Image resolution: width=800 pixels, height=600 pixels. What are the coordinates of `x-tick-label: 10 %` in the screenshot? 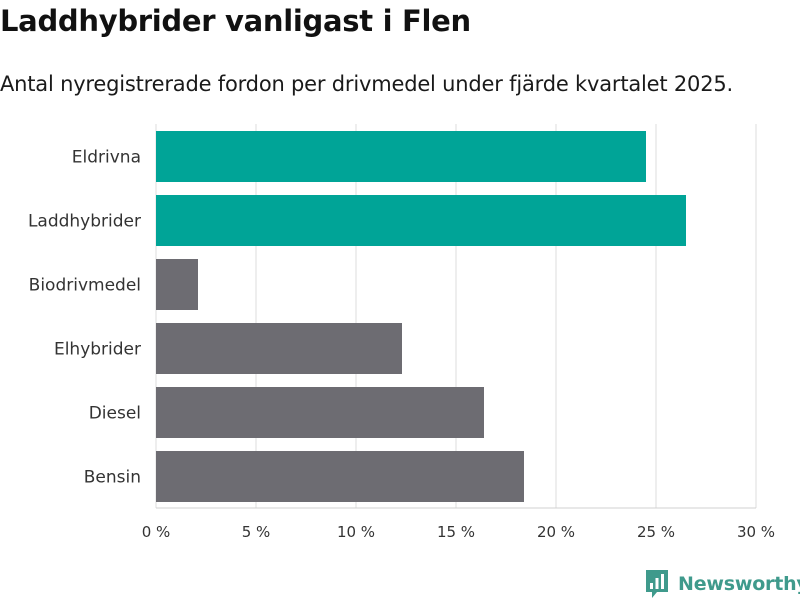 It's located at (356, 532).